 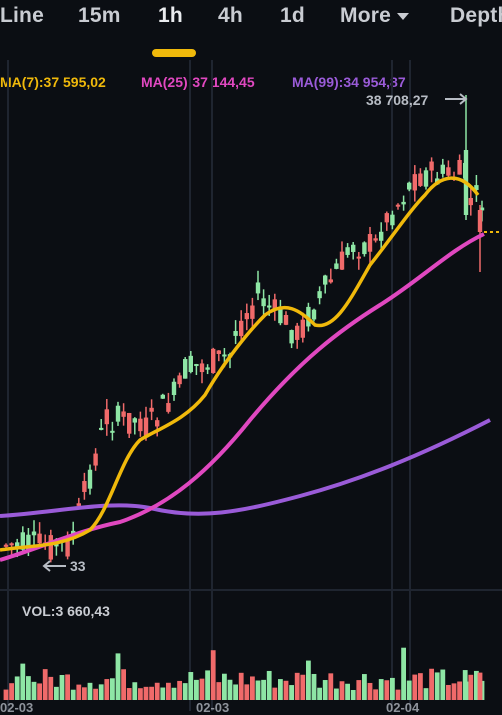 What do you see at coordinates (476, 15) in the screenshot?
I see `tab-depth: Depth` at bounding box center [476, 15].